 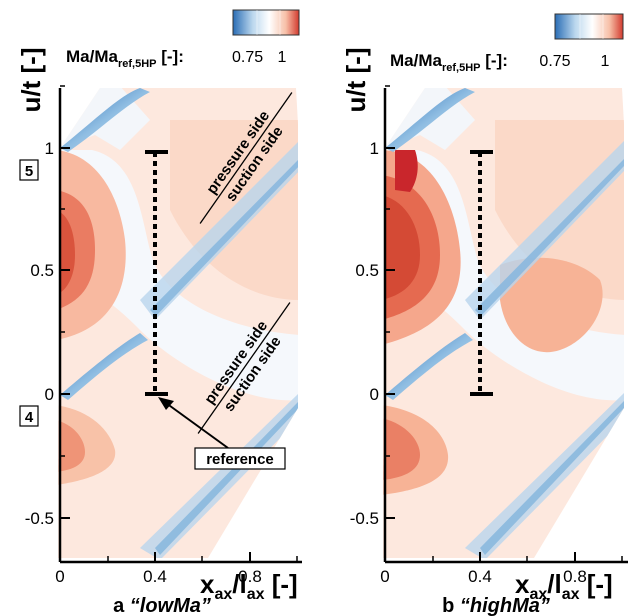 What do you see at coordinates (162, 605) in the screenshot?
I see `panel-caption-a: a “lowMa”` at bounding box center [162, 605].